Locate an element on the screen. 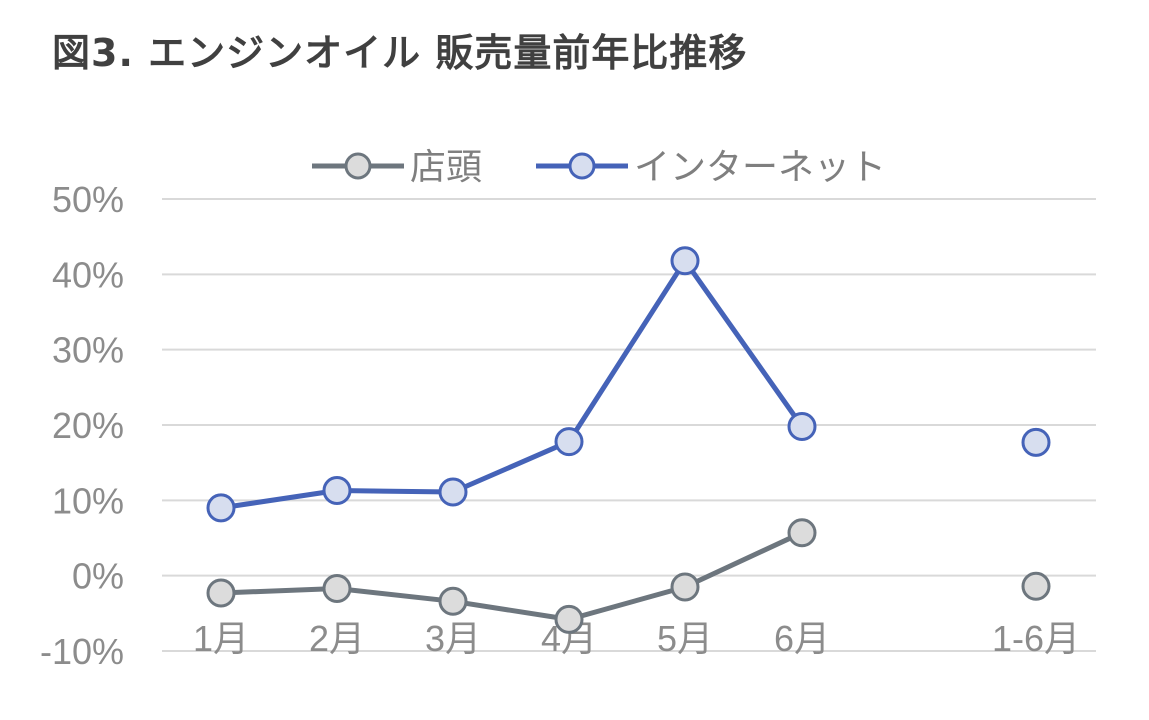 This screenshot has height=720, width=1149. y-tick-label: 0% is located at coordinates (98, 576).